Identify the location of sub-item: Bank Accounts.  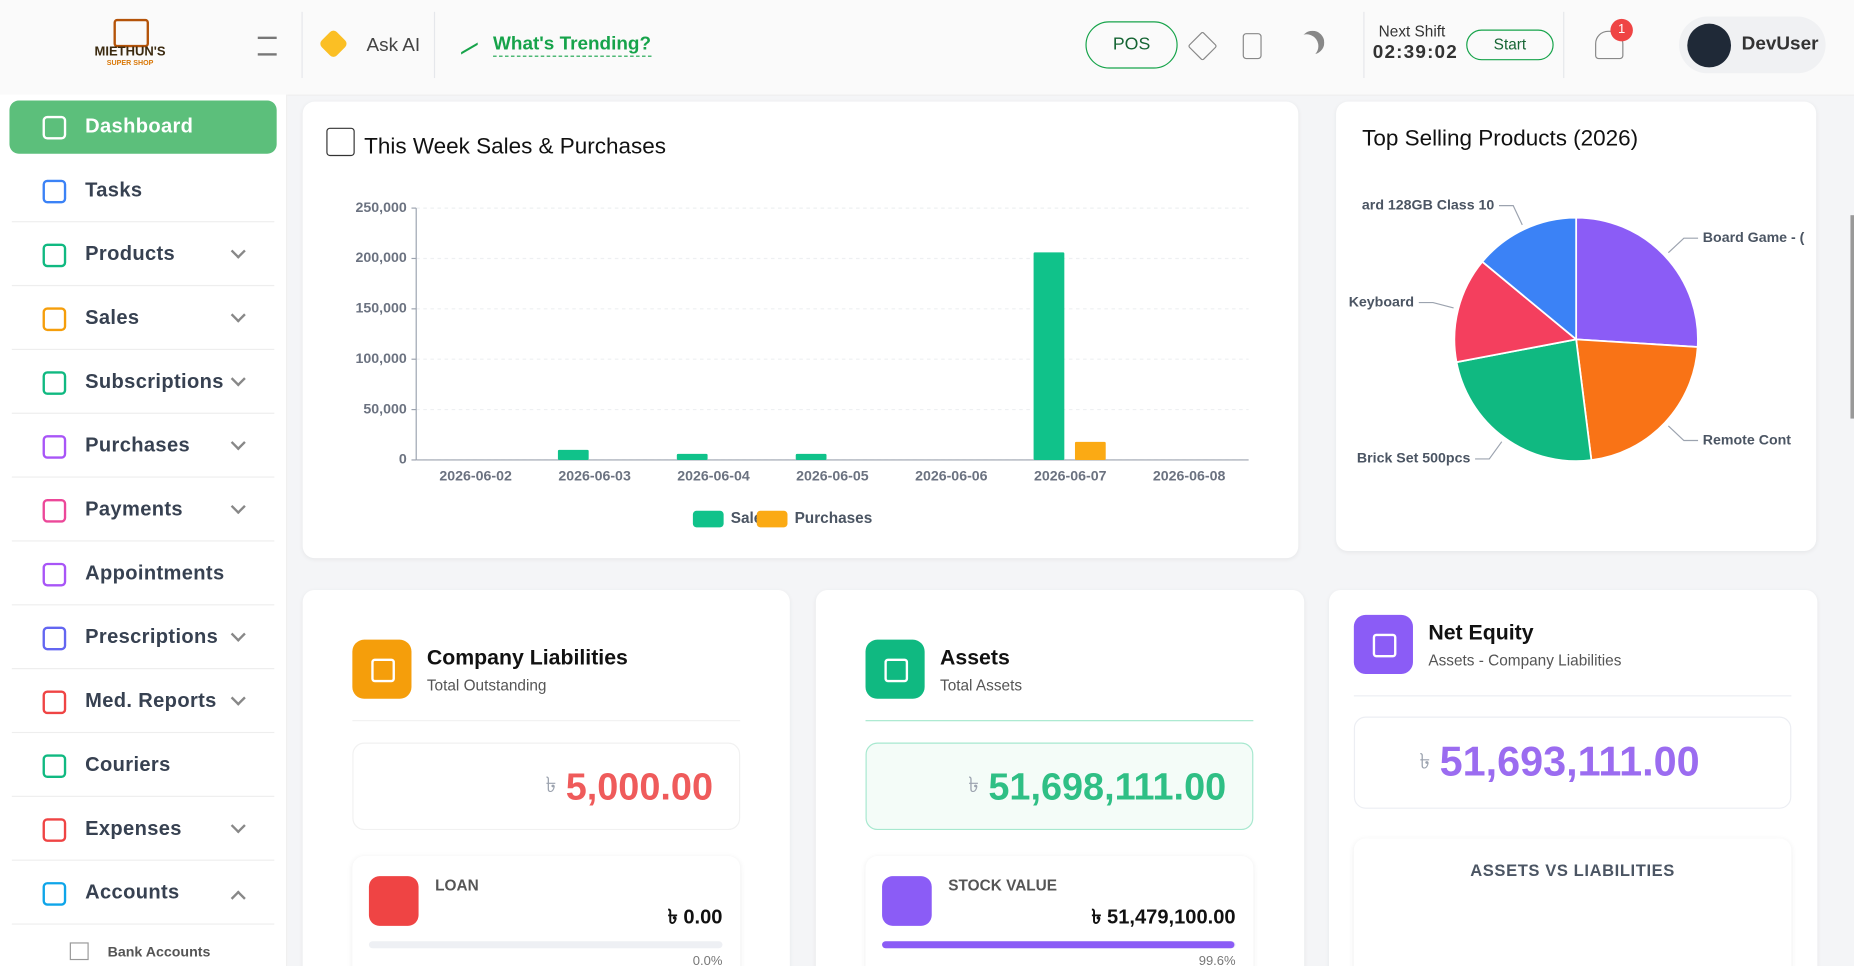
(159, 952).